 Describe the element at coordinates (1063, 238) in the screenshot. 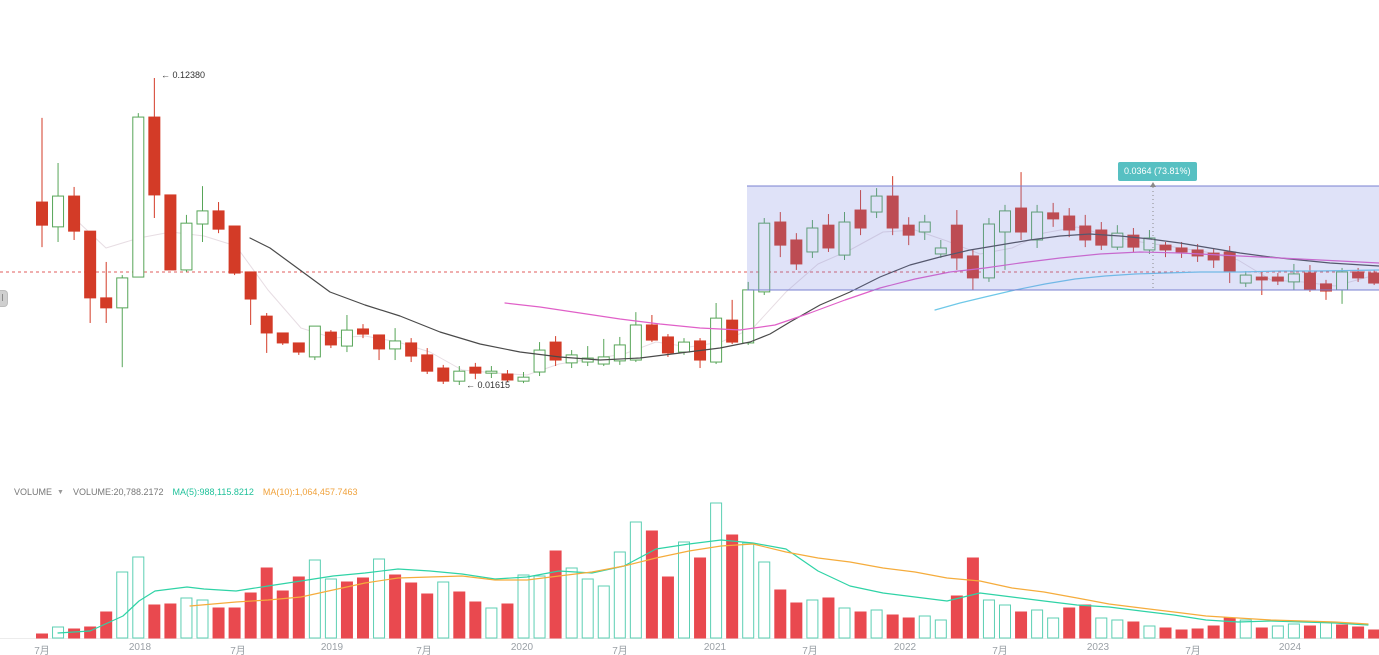

I see `measure-region` at that location.